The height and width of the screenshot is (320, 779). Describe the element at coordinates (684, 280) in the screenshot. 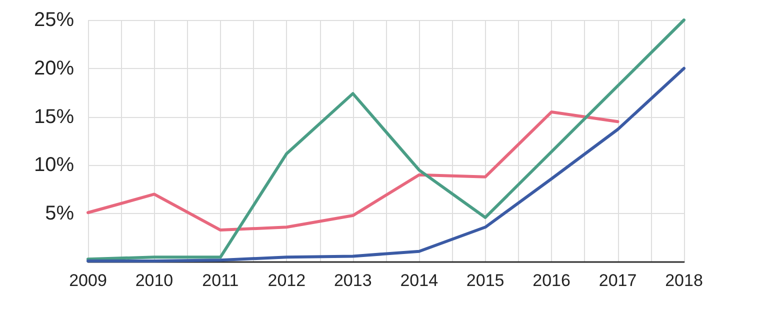

I see `x-tick-label: 2018` at that location.